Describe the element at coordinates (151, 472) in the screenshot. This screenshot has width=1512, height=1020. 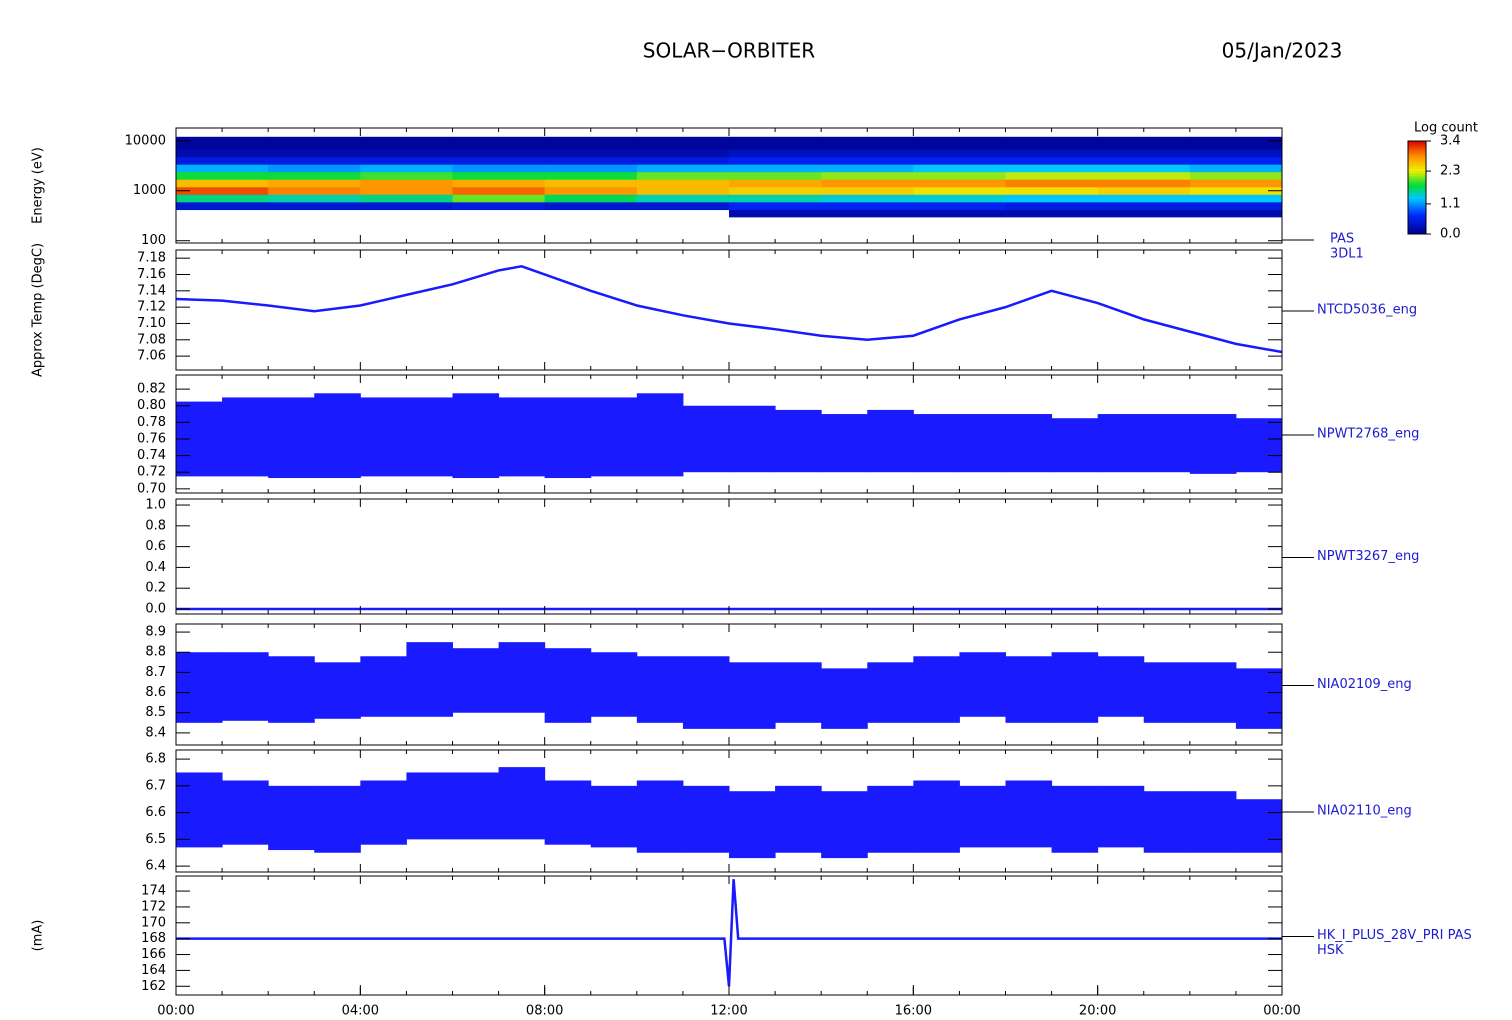
I see `y-tick-label: 0.72` at that location.